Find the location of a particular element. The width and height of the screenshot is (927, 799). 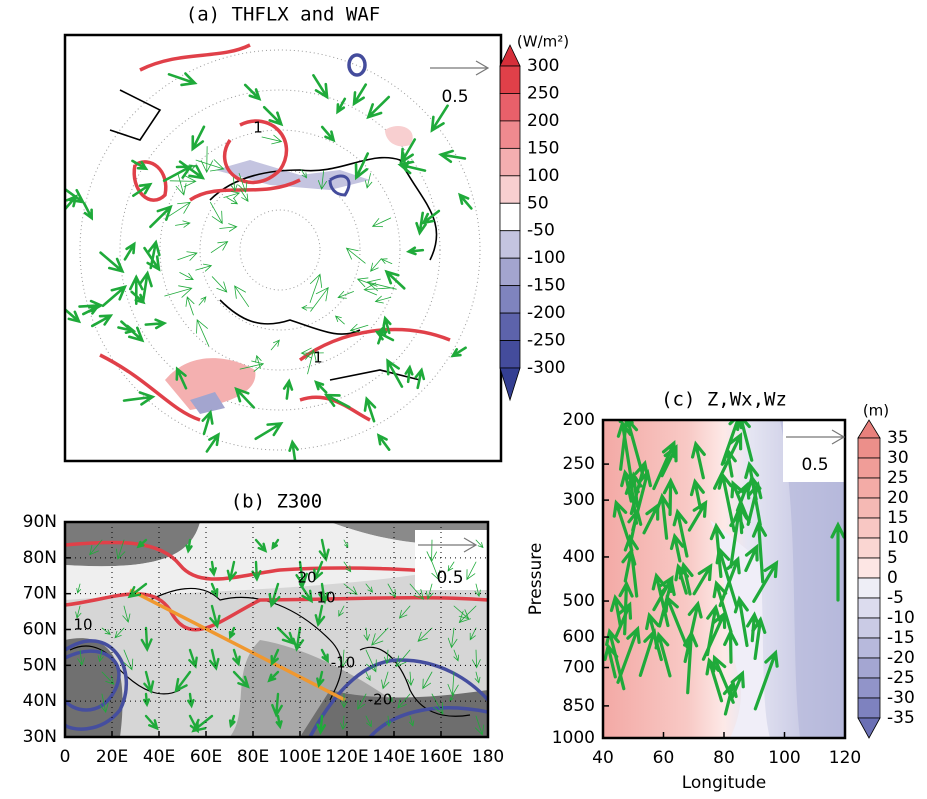

colorbar-extension is located at coordinates (869, 429).